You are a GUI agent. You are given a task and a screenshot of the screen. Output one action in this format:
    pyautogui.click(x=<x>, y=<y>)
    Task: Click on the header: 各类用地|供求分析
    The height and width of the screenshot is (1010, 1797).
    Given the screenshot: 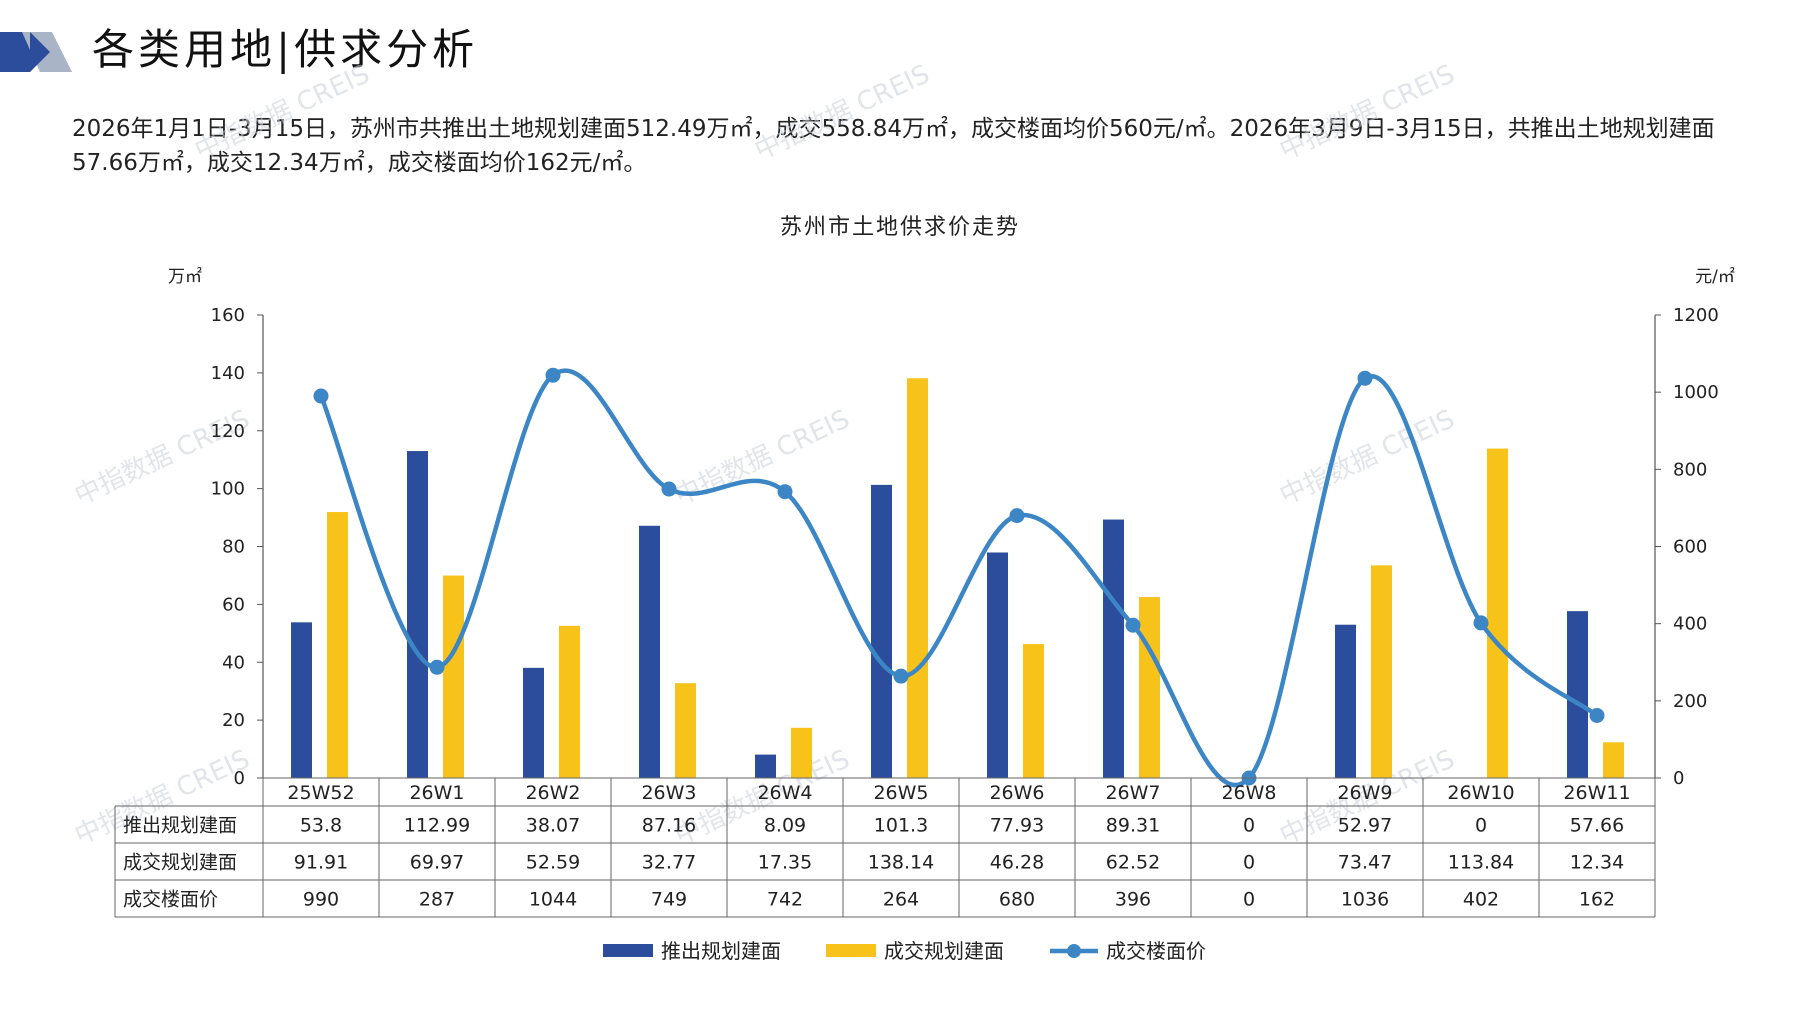 What is the action you would take?
    pyautogui.click(x=898, y=50)
    